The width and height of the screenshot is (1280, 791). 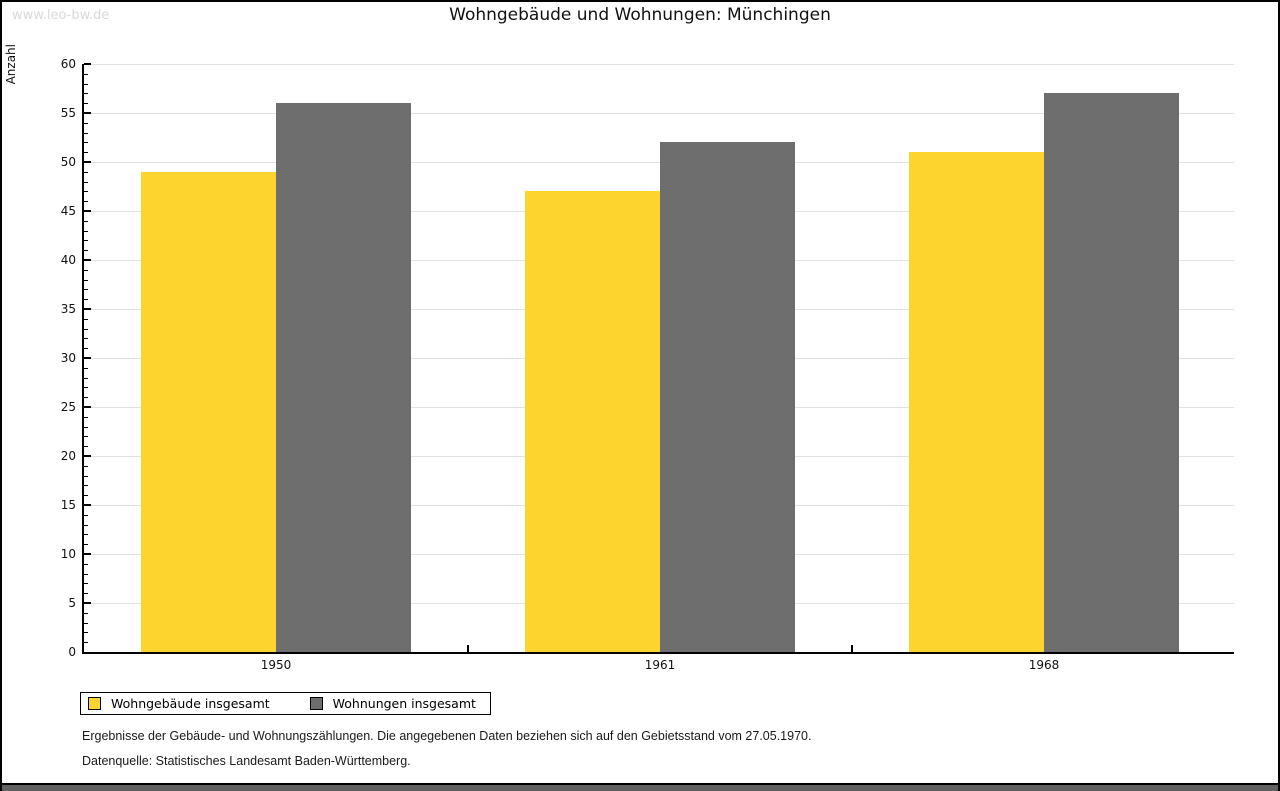 I want to click on x-label-1950: 1950, so click(x=276, y=665).